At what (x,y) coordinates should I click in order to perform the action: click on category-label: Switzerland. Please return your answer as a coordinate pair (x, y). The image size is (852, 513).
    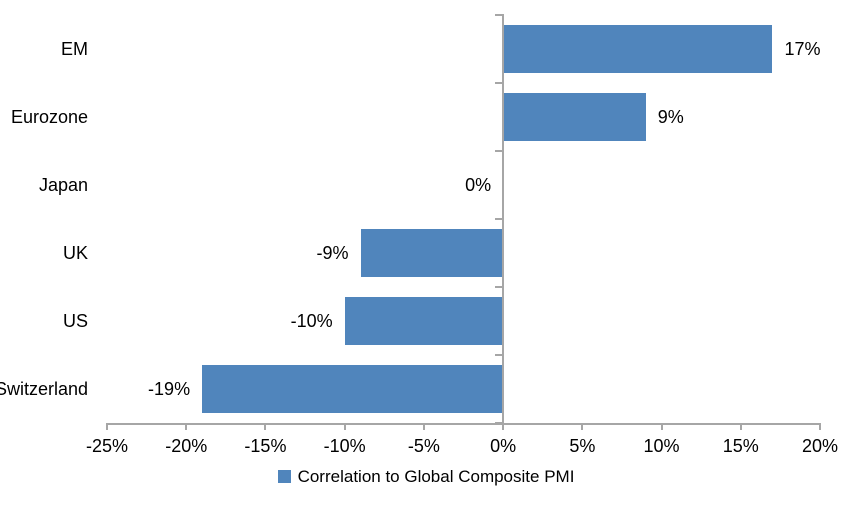
    Looking at the image, I should click on (44, 389).